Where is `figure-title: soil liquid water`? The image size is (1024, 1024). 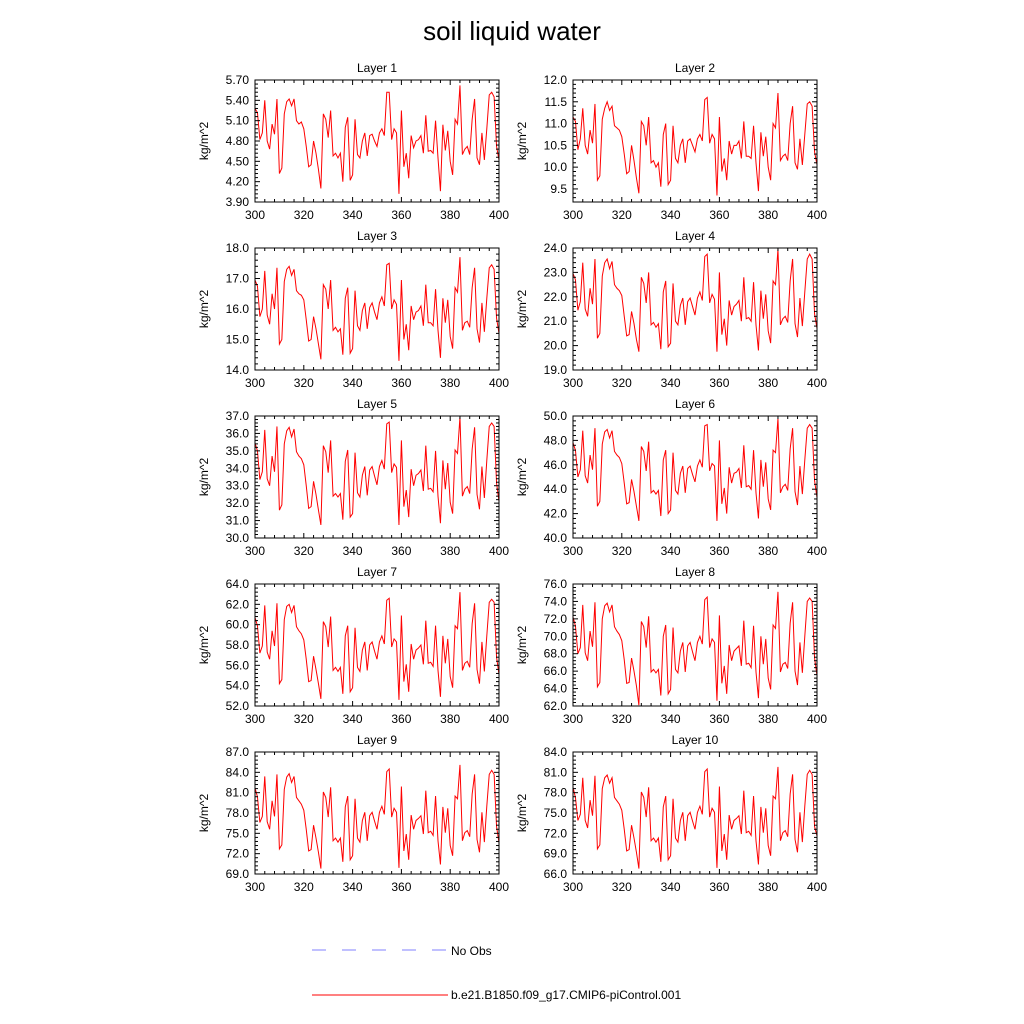
figure-title: soil liquid water is located at coordinates (512, 31).